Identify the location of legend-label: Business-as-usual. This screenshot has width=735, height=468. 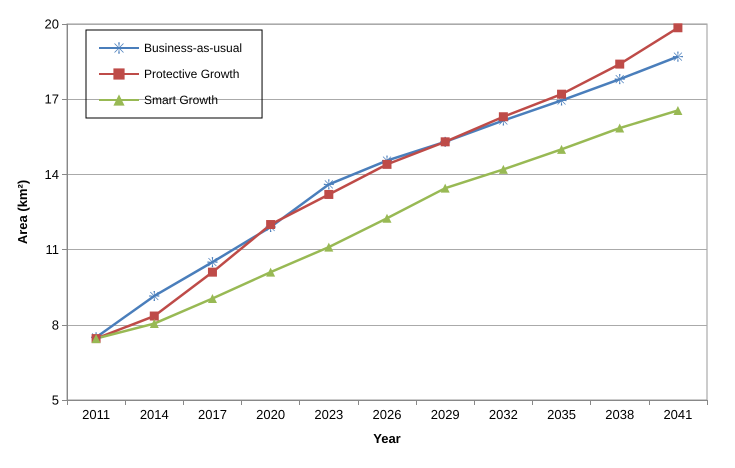
(193, 48).